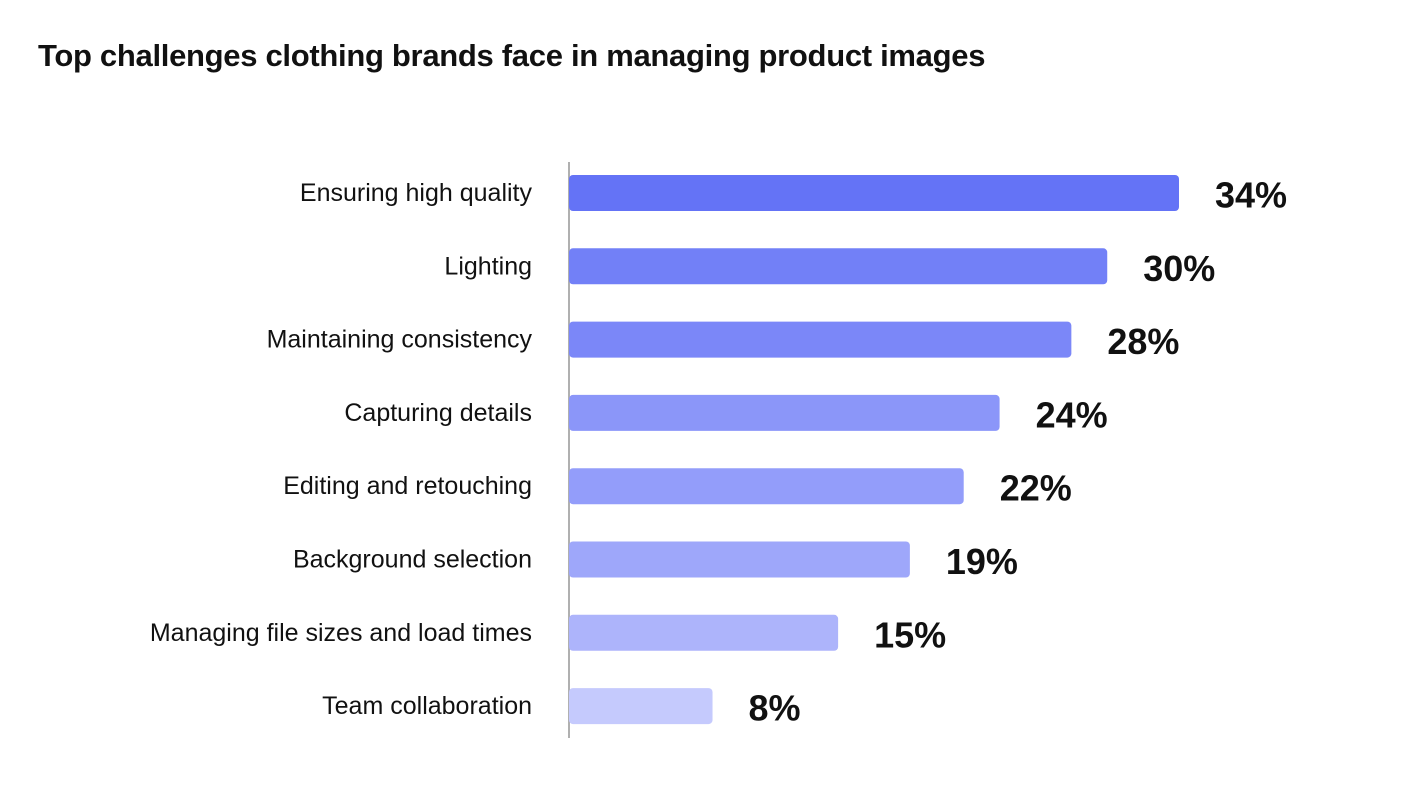 The width and height of the screenshot is (1402, 810). I want to click on category-label: Managing file sizes and load times, so click(341, 633).